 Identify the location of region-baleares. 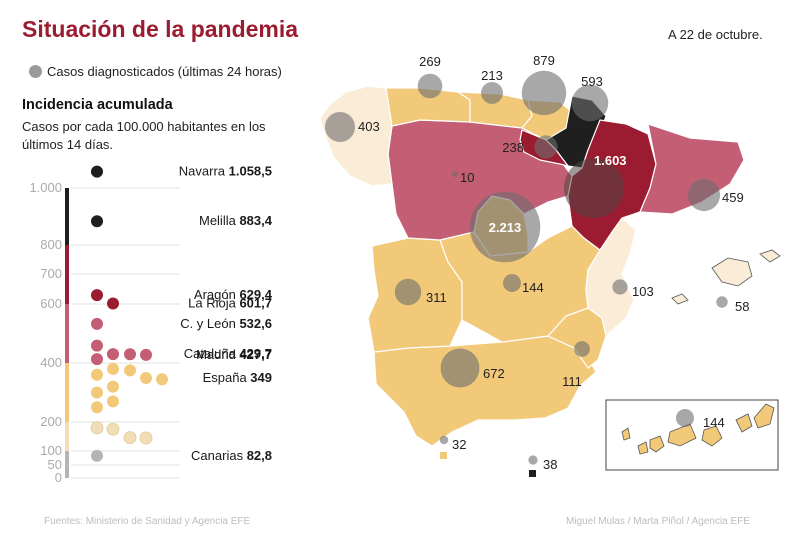
(726, 277).